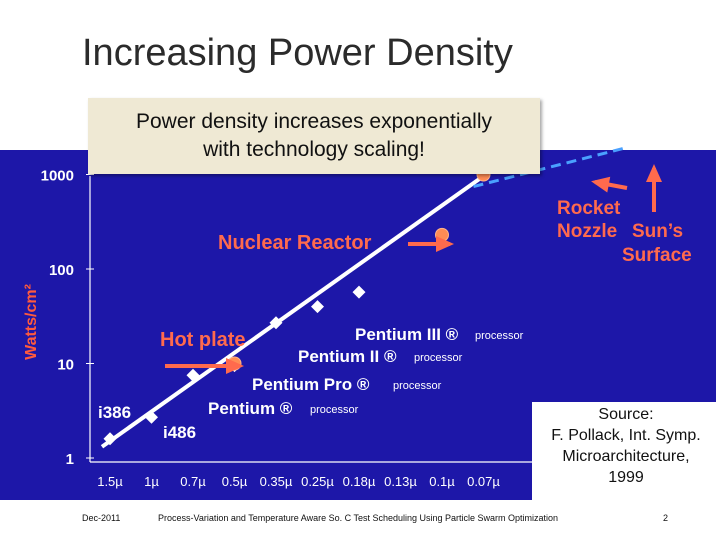 The height and width of the screenshot is (540, 720). What do you see at coordinates (359, 481) in the screenshot?
I see `x-tick-label: 0.18µ` at bounding box center [359, 481].